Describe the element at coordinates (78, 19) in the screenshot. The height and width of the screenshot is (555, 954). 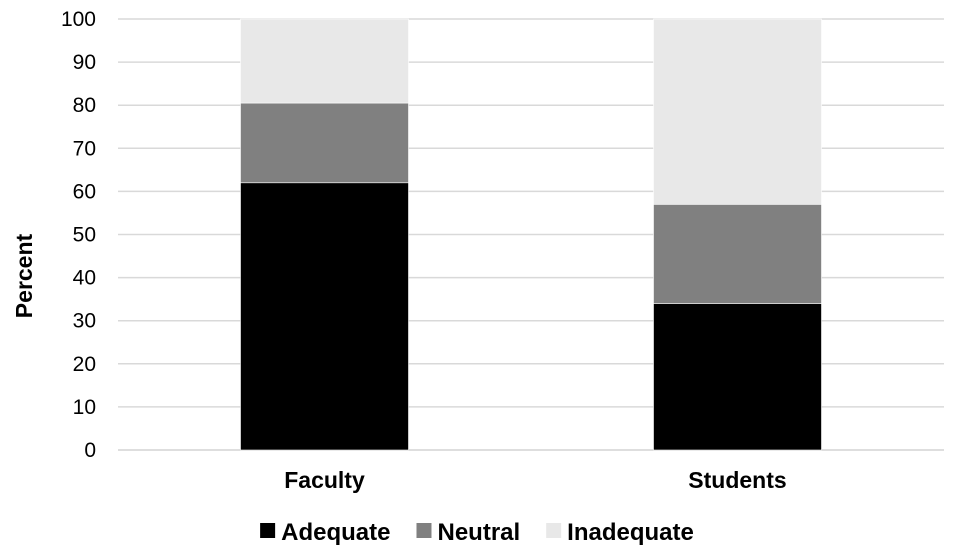
I see `y-tick-label: 100` at that location.